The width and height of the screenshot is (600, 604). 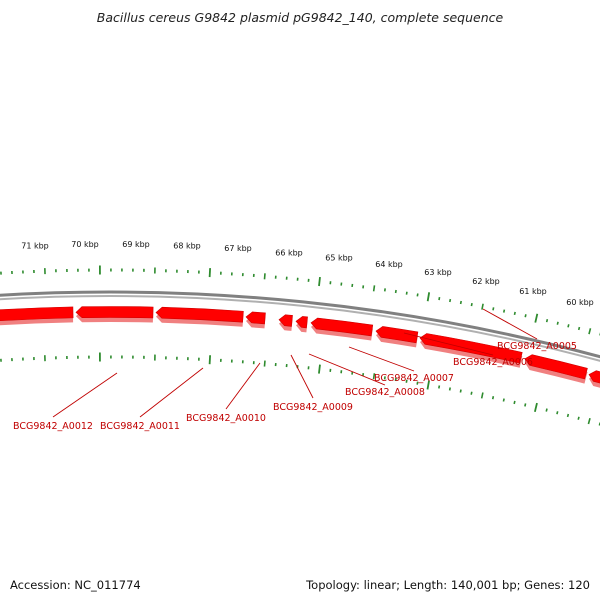 I want to click on gene-label: BCG9842_A0006, so click(x=493, y=362).